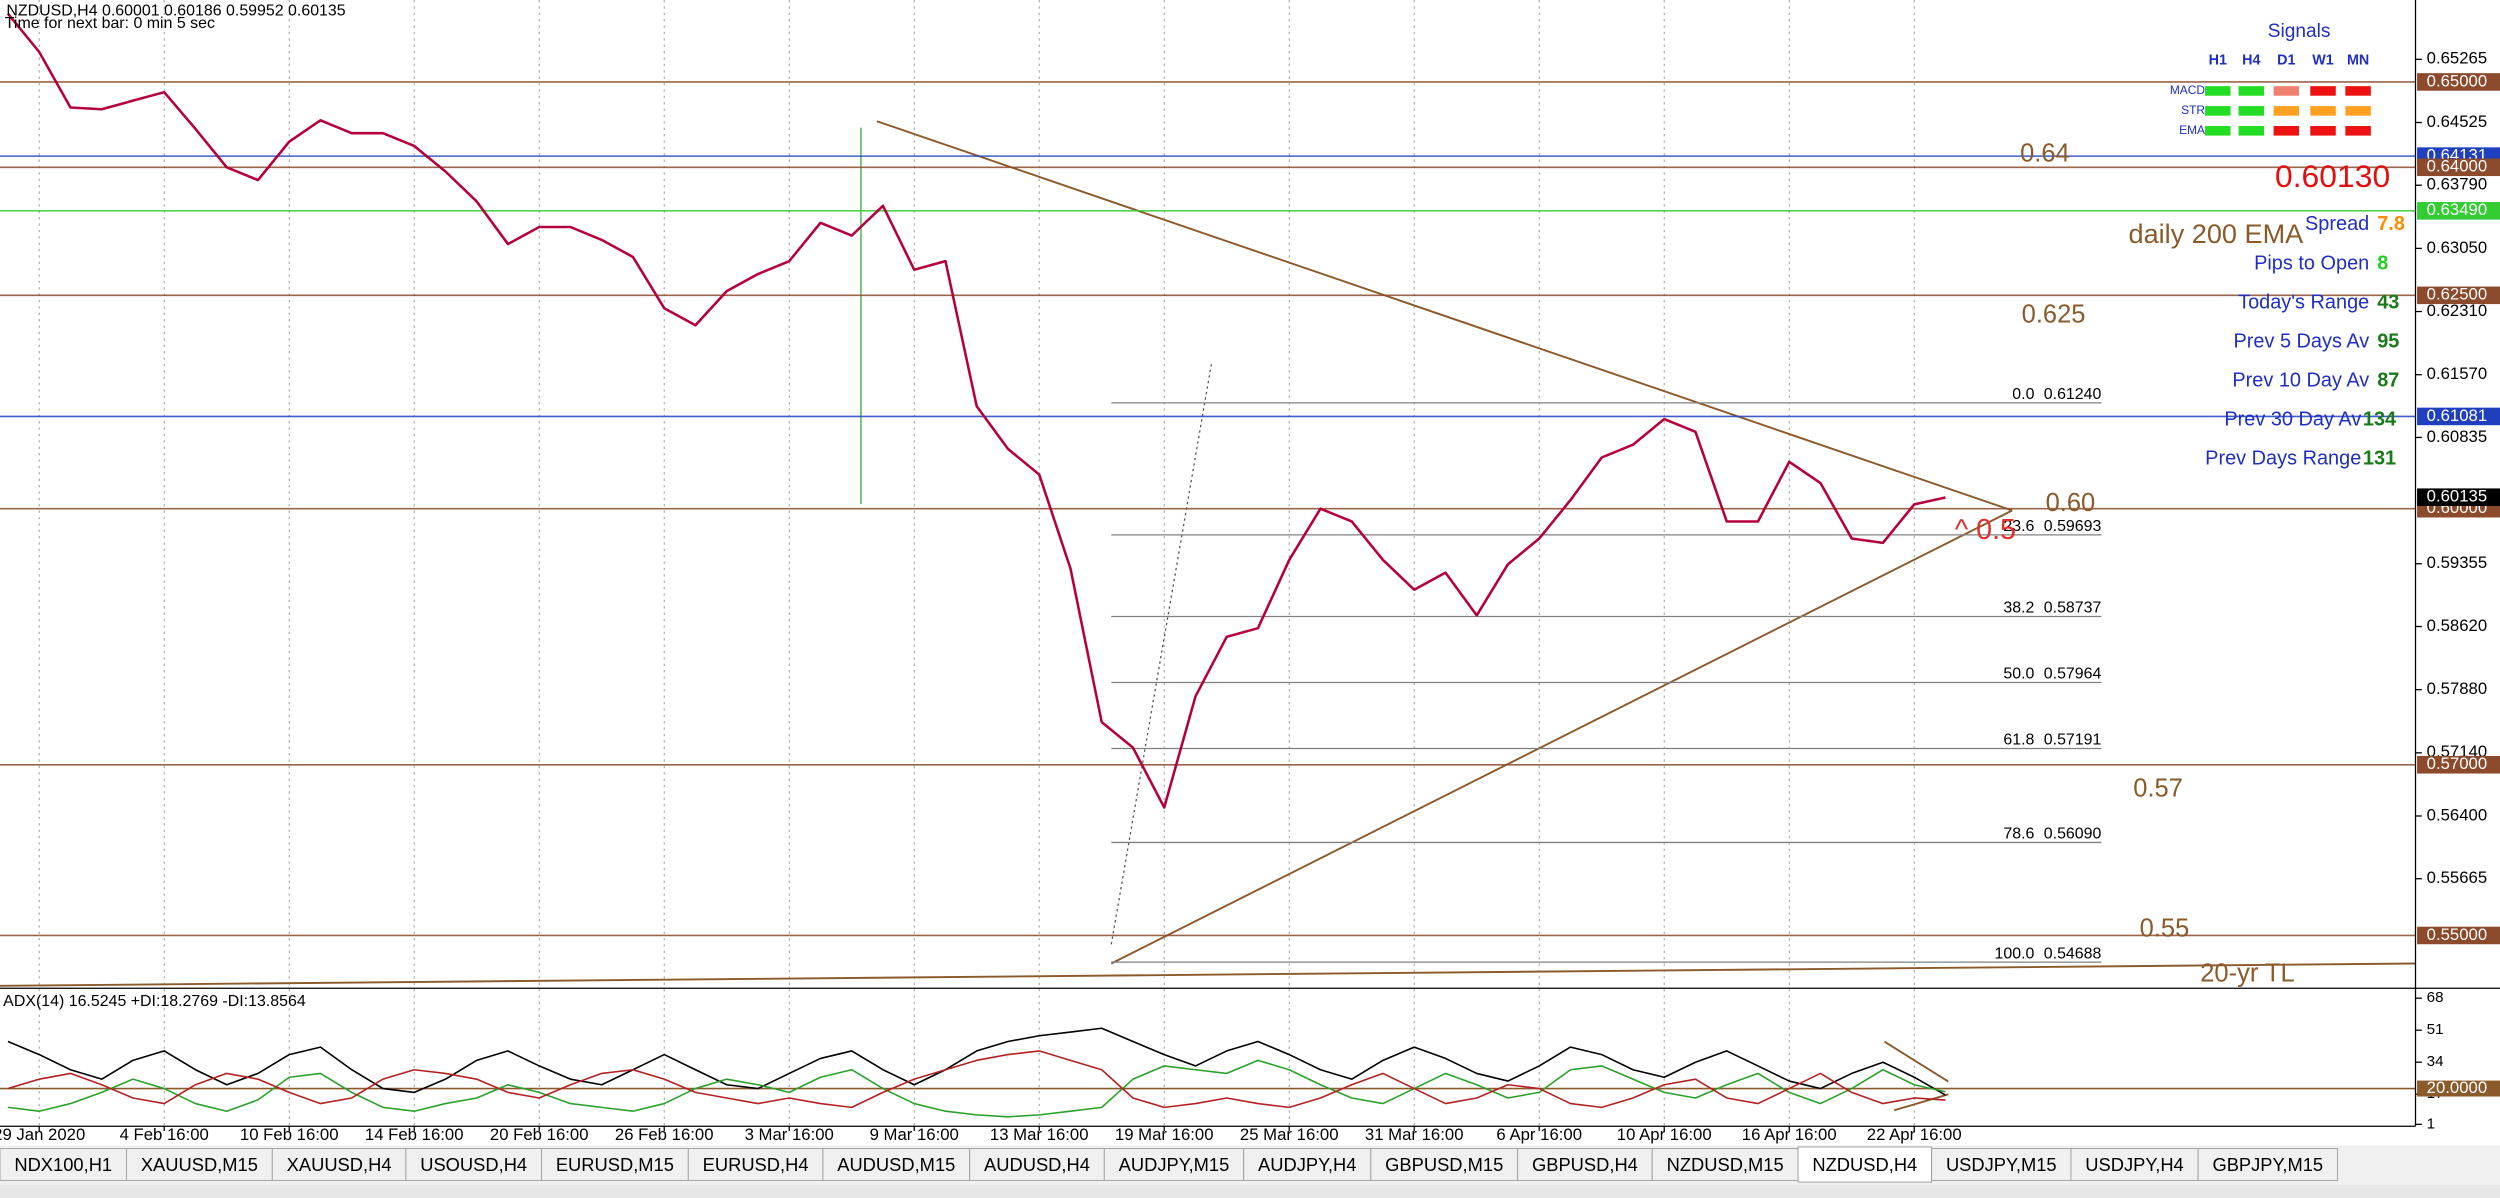 This screenshot has height=1198, width=2500. I want to click on x-tick-label: 14 Feb 16:00, so click(414, 1134).